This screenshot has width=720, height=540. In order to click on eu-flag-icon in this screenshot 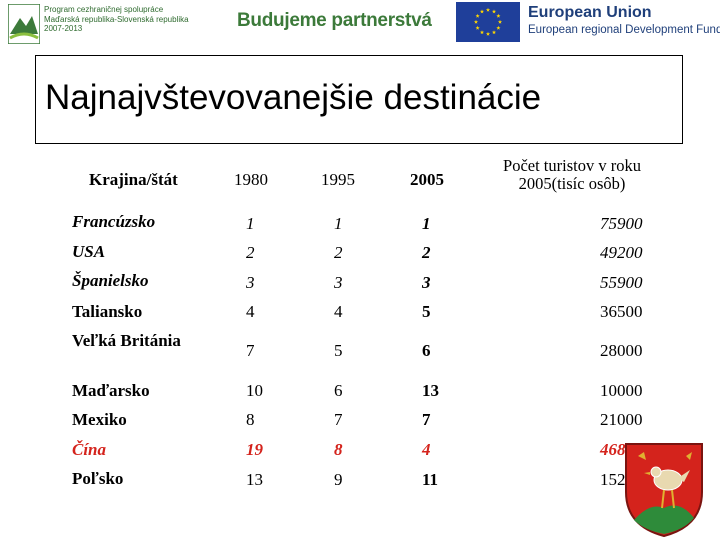, I will do `click(488, 22)`.